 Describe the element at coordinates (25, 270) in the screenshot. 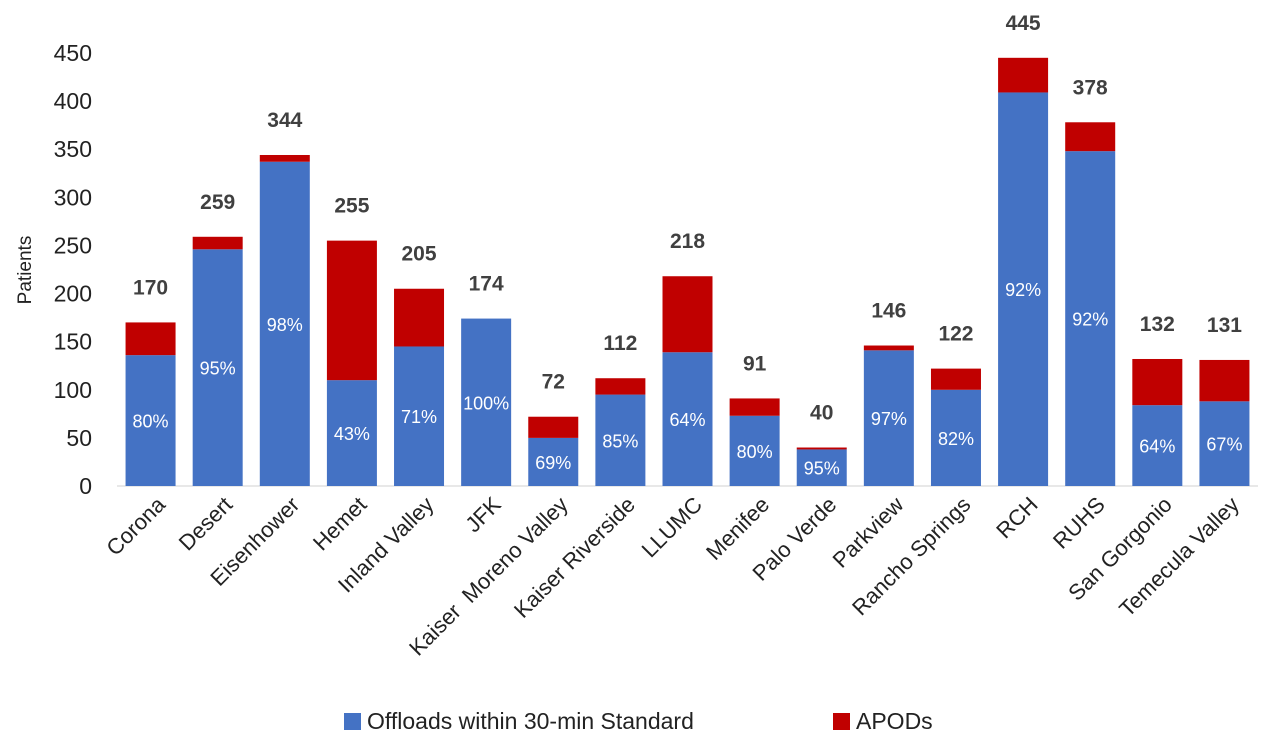

I see `y-axis-label: Patients` at that location.